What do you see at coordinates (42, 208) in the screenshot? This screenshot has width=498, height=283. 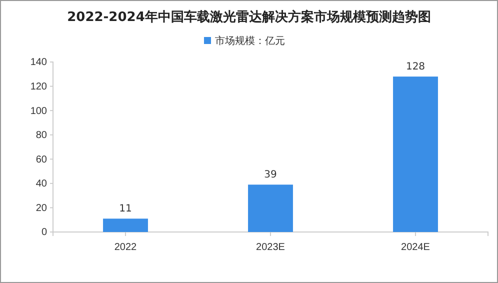 I see `y-tick-label: 20` at bounding box center [42, 208].